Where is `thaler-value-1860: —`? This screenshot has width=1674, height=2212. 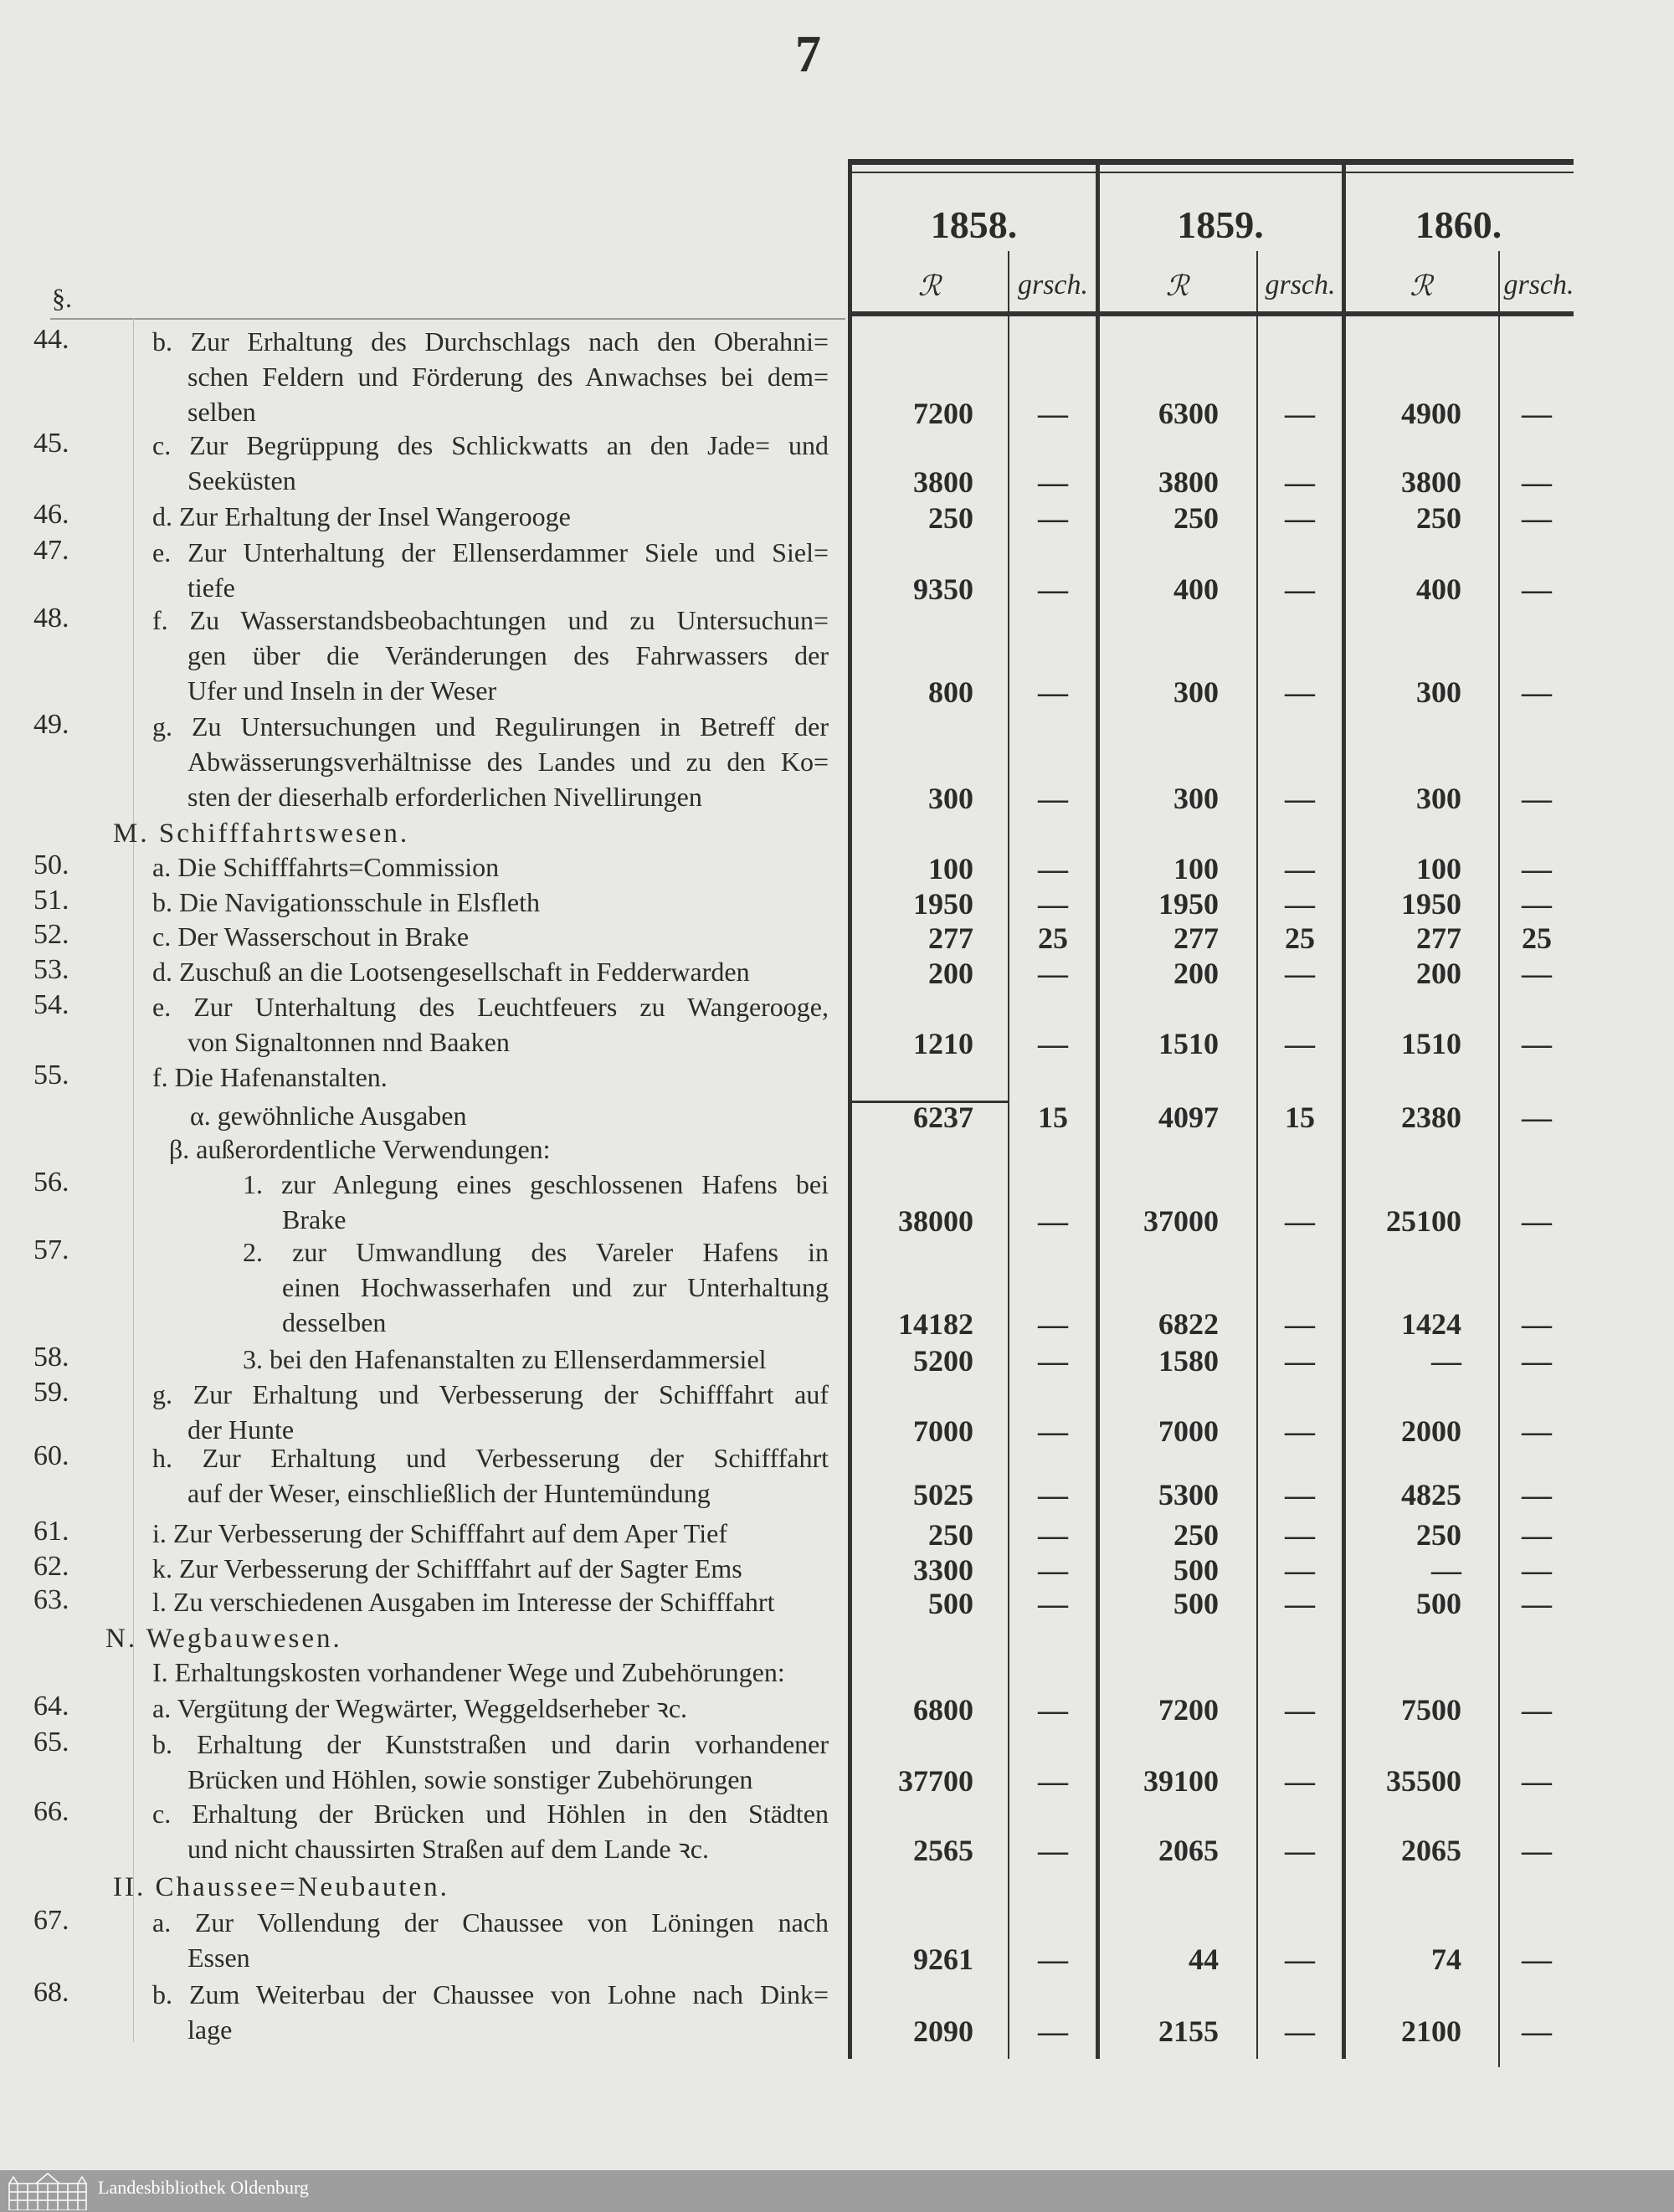 thaler-value-1860: — is located at coordinates (1446, 1570).